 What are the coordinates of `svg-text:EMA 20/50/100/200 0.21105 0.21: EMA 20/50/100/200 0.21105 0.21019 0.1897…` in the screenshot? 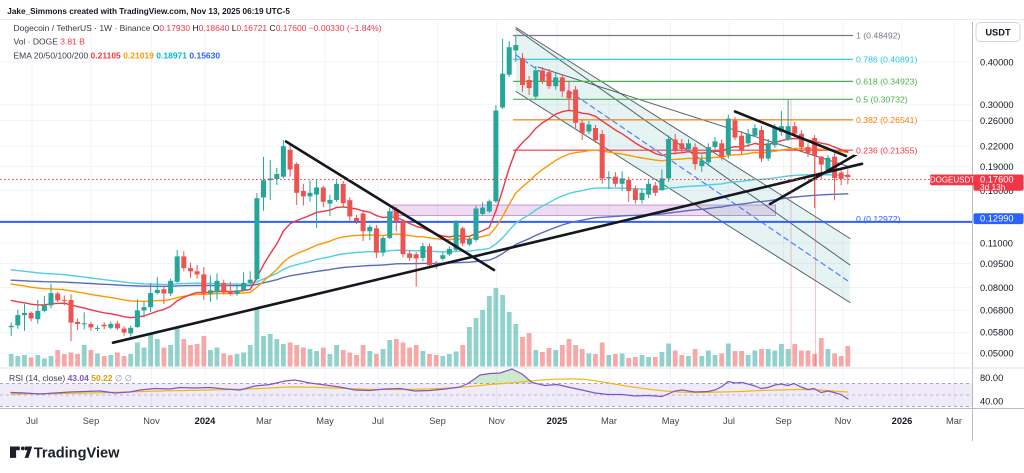 It's located at (117, 55).